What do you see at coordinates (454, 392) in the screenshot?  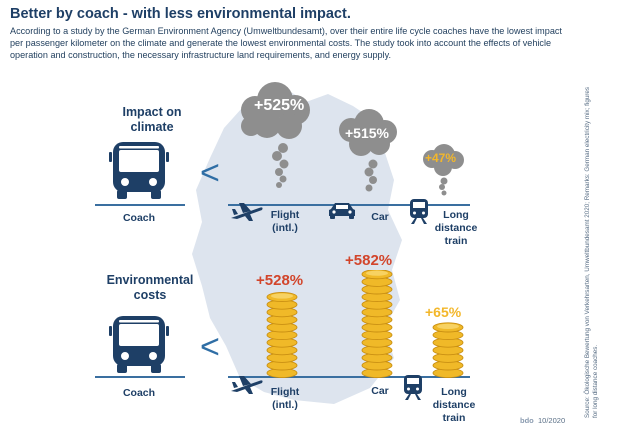 I see `costs-train-label-line1: Long` at bounding box center [454, 392].